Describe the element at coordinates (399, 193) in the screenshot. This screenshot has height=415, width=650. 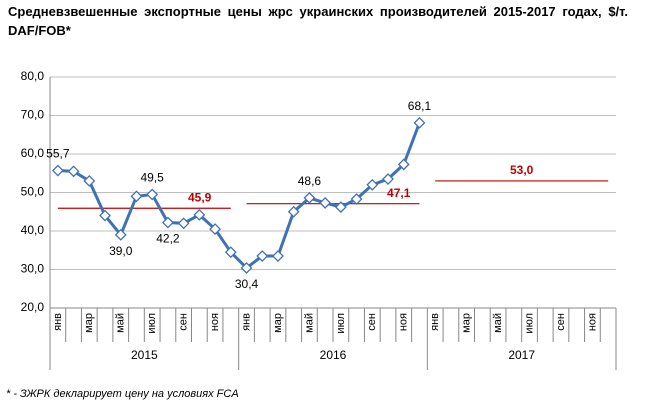
I see `average-label: 47,1` at that location.